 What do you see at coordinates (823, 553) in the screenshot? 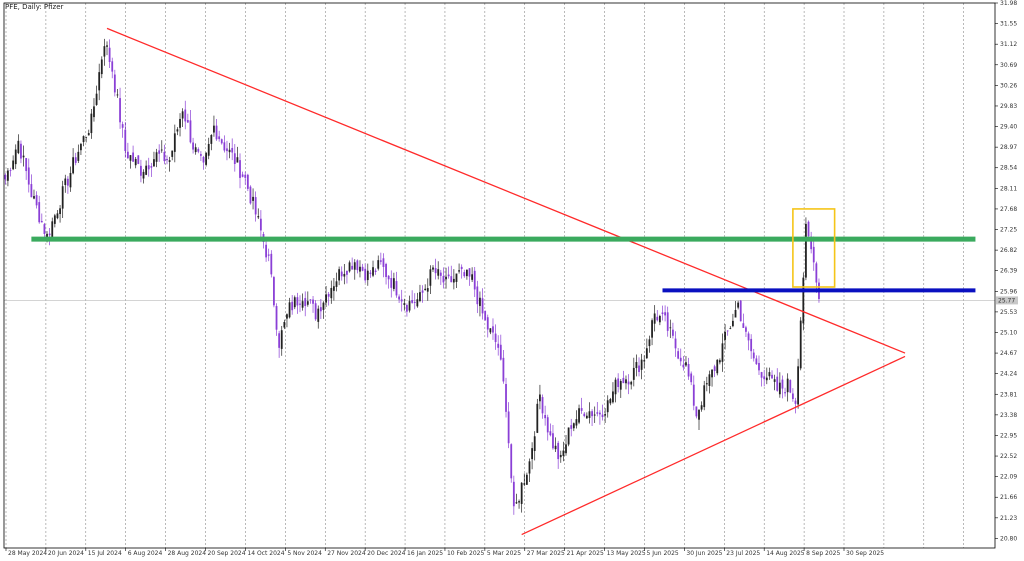
I see `x-tick-label: 8 Sep 2025` at bounding box center [823, 553].